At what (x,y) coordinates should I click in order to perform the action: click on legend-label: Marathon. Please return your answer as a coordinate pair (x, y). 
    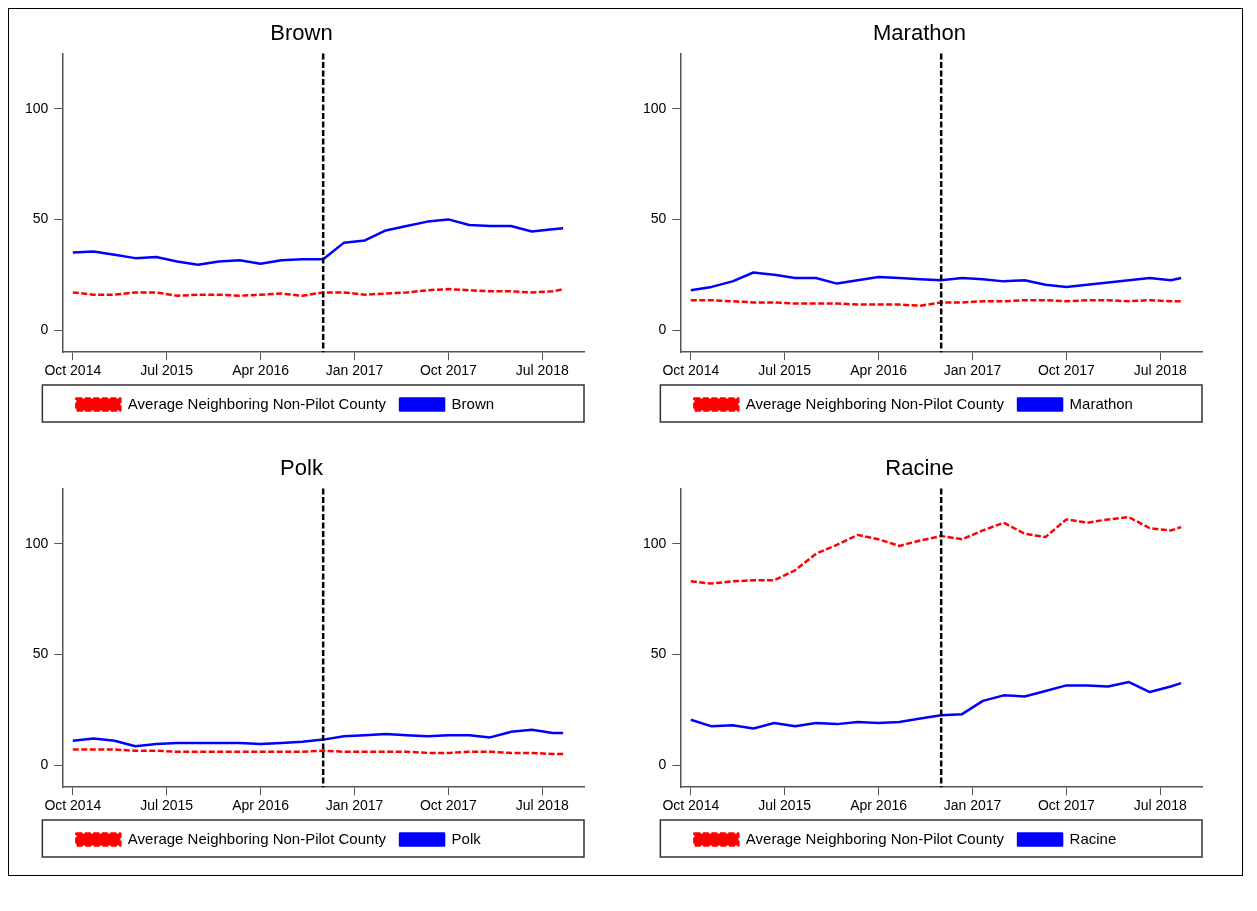
    Looking at the image, I should click on (1101, 403).